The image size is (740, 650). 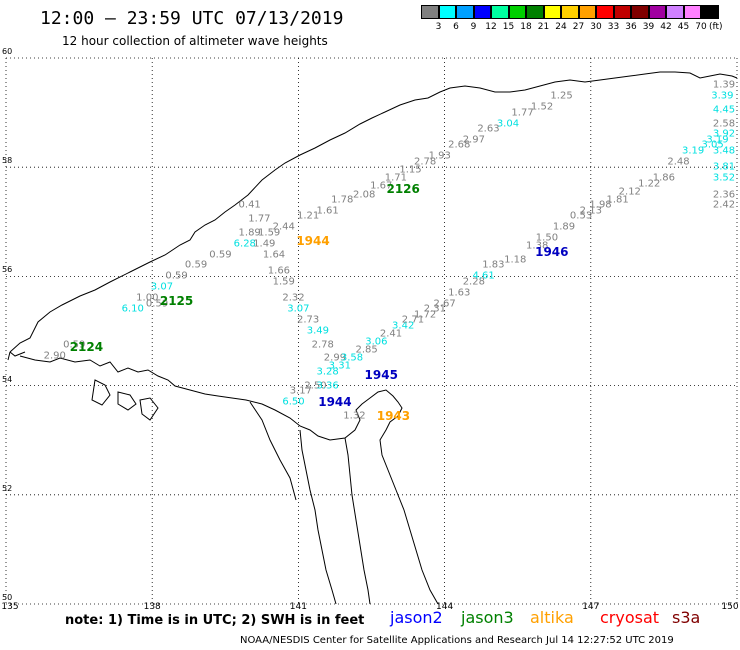 I want to click on wave-height-value: 2.97, so click(x=473, y=140).